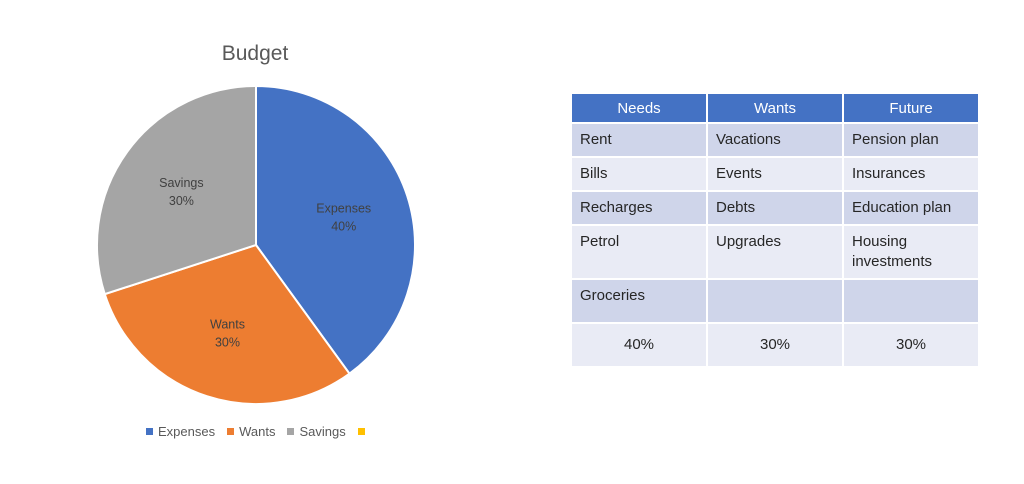  What do you see at coordinates (639, 252) in the screenshot?
I see `table-cell: Petrol` at bounding box center [639, 252].